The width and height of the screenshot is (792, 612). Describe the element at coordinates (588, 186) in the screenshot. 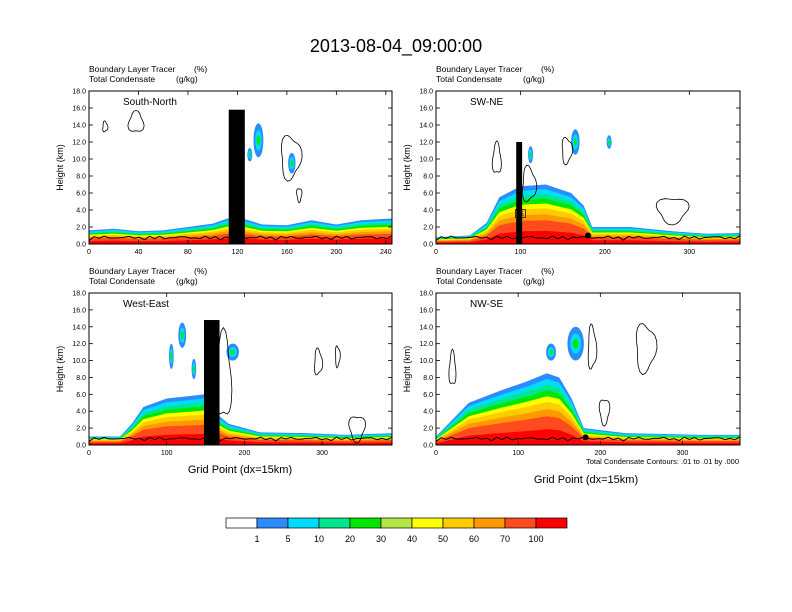

I see `field-area: 85` at that location.